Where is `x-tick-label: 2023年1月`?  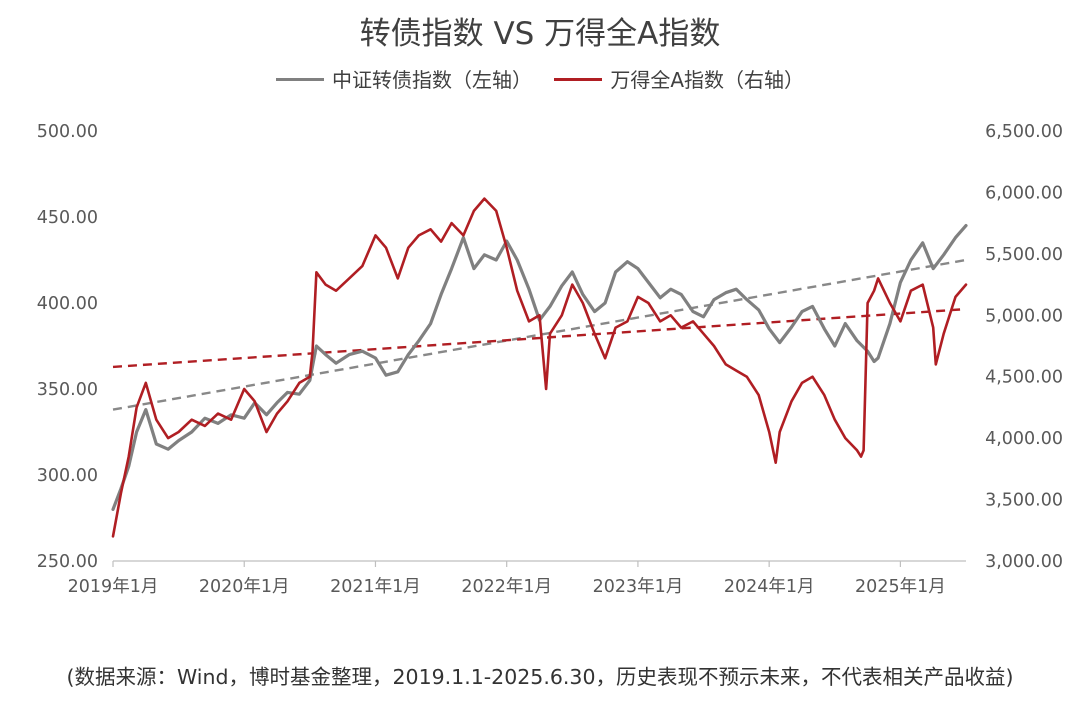
x-tick-label: 2023年1月 is located at coordinates (638, 587).